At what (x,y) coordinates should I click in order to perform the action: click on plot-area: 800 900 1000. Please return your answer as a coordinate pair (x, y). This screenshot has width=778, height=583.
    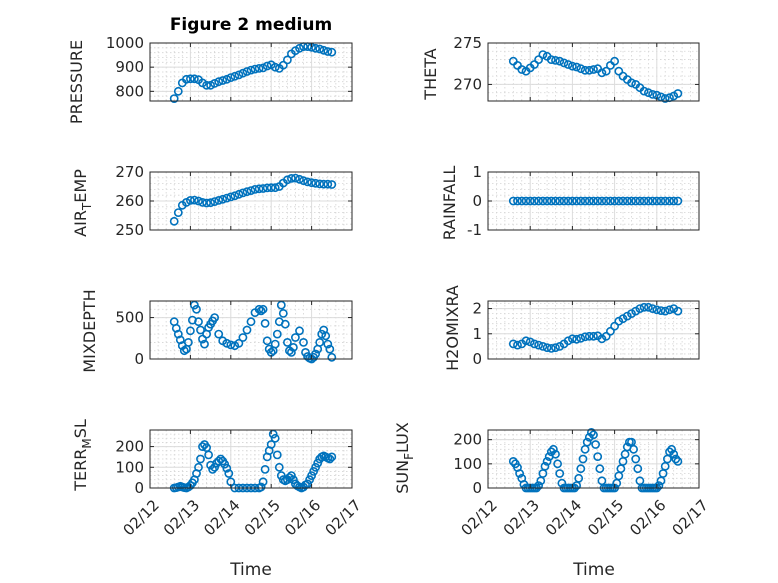
    Looking at the image, I should click on (229, 68).